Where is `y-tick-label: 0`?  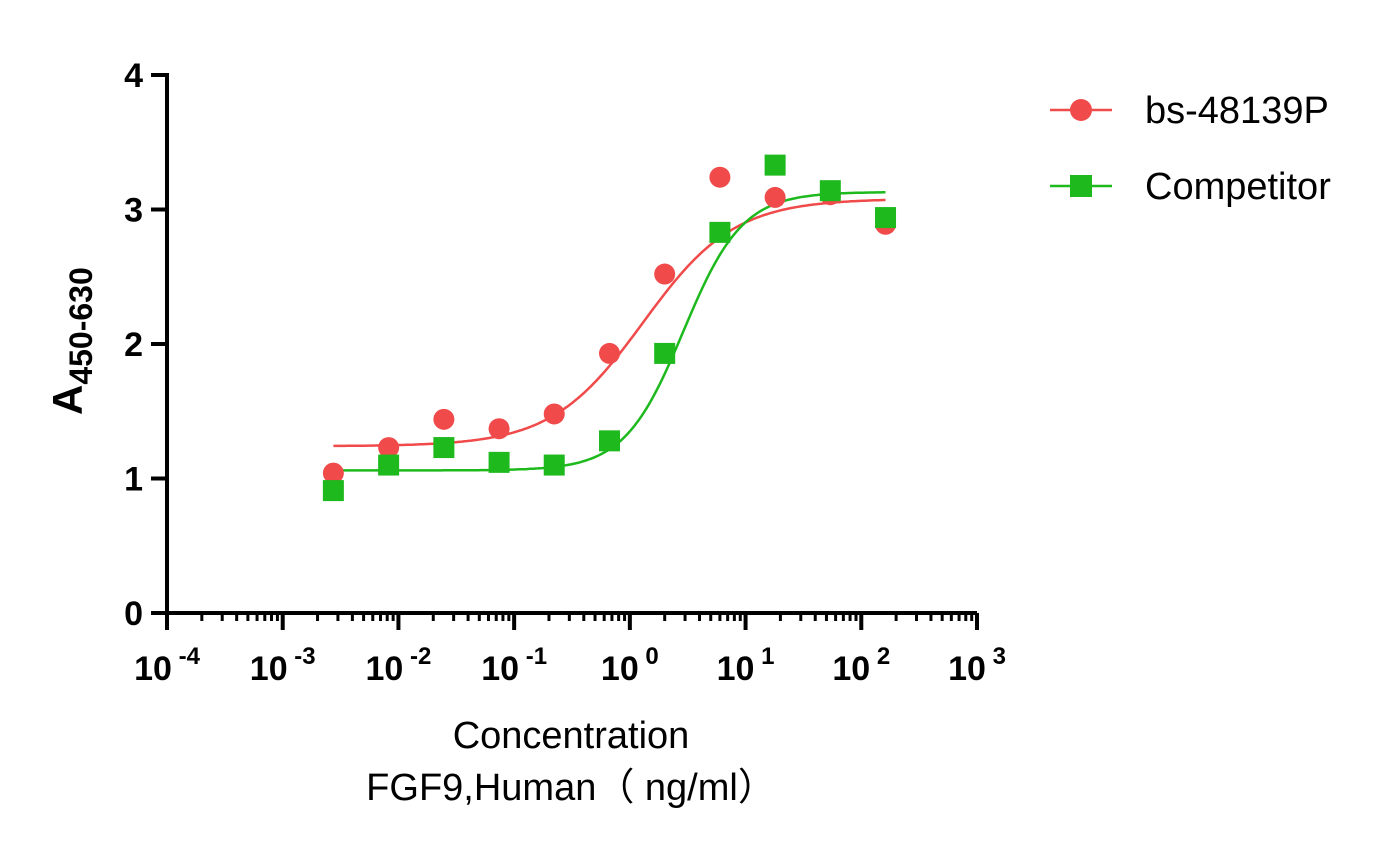
y-tick-label: 0 is located at coordinates (133, 614).